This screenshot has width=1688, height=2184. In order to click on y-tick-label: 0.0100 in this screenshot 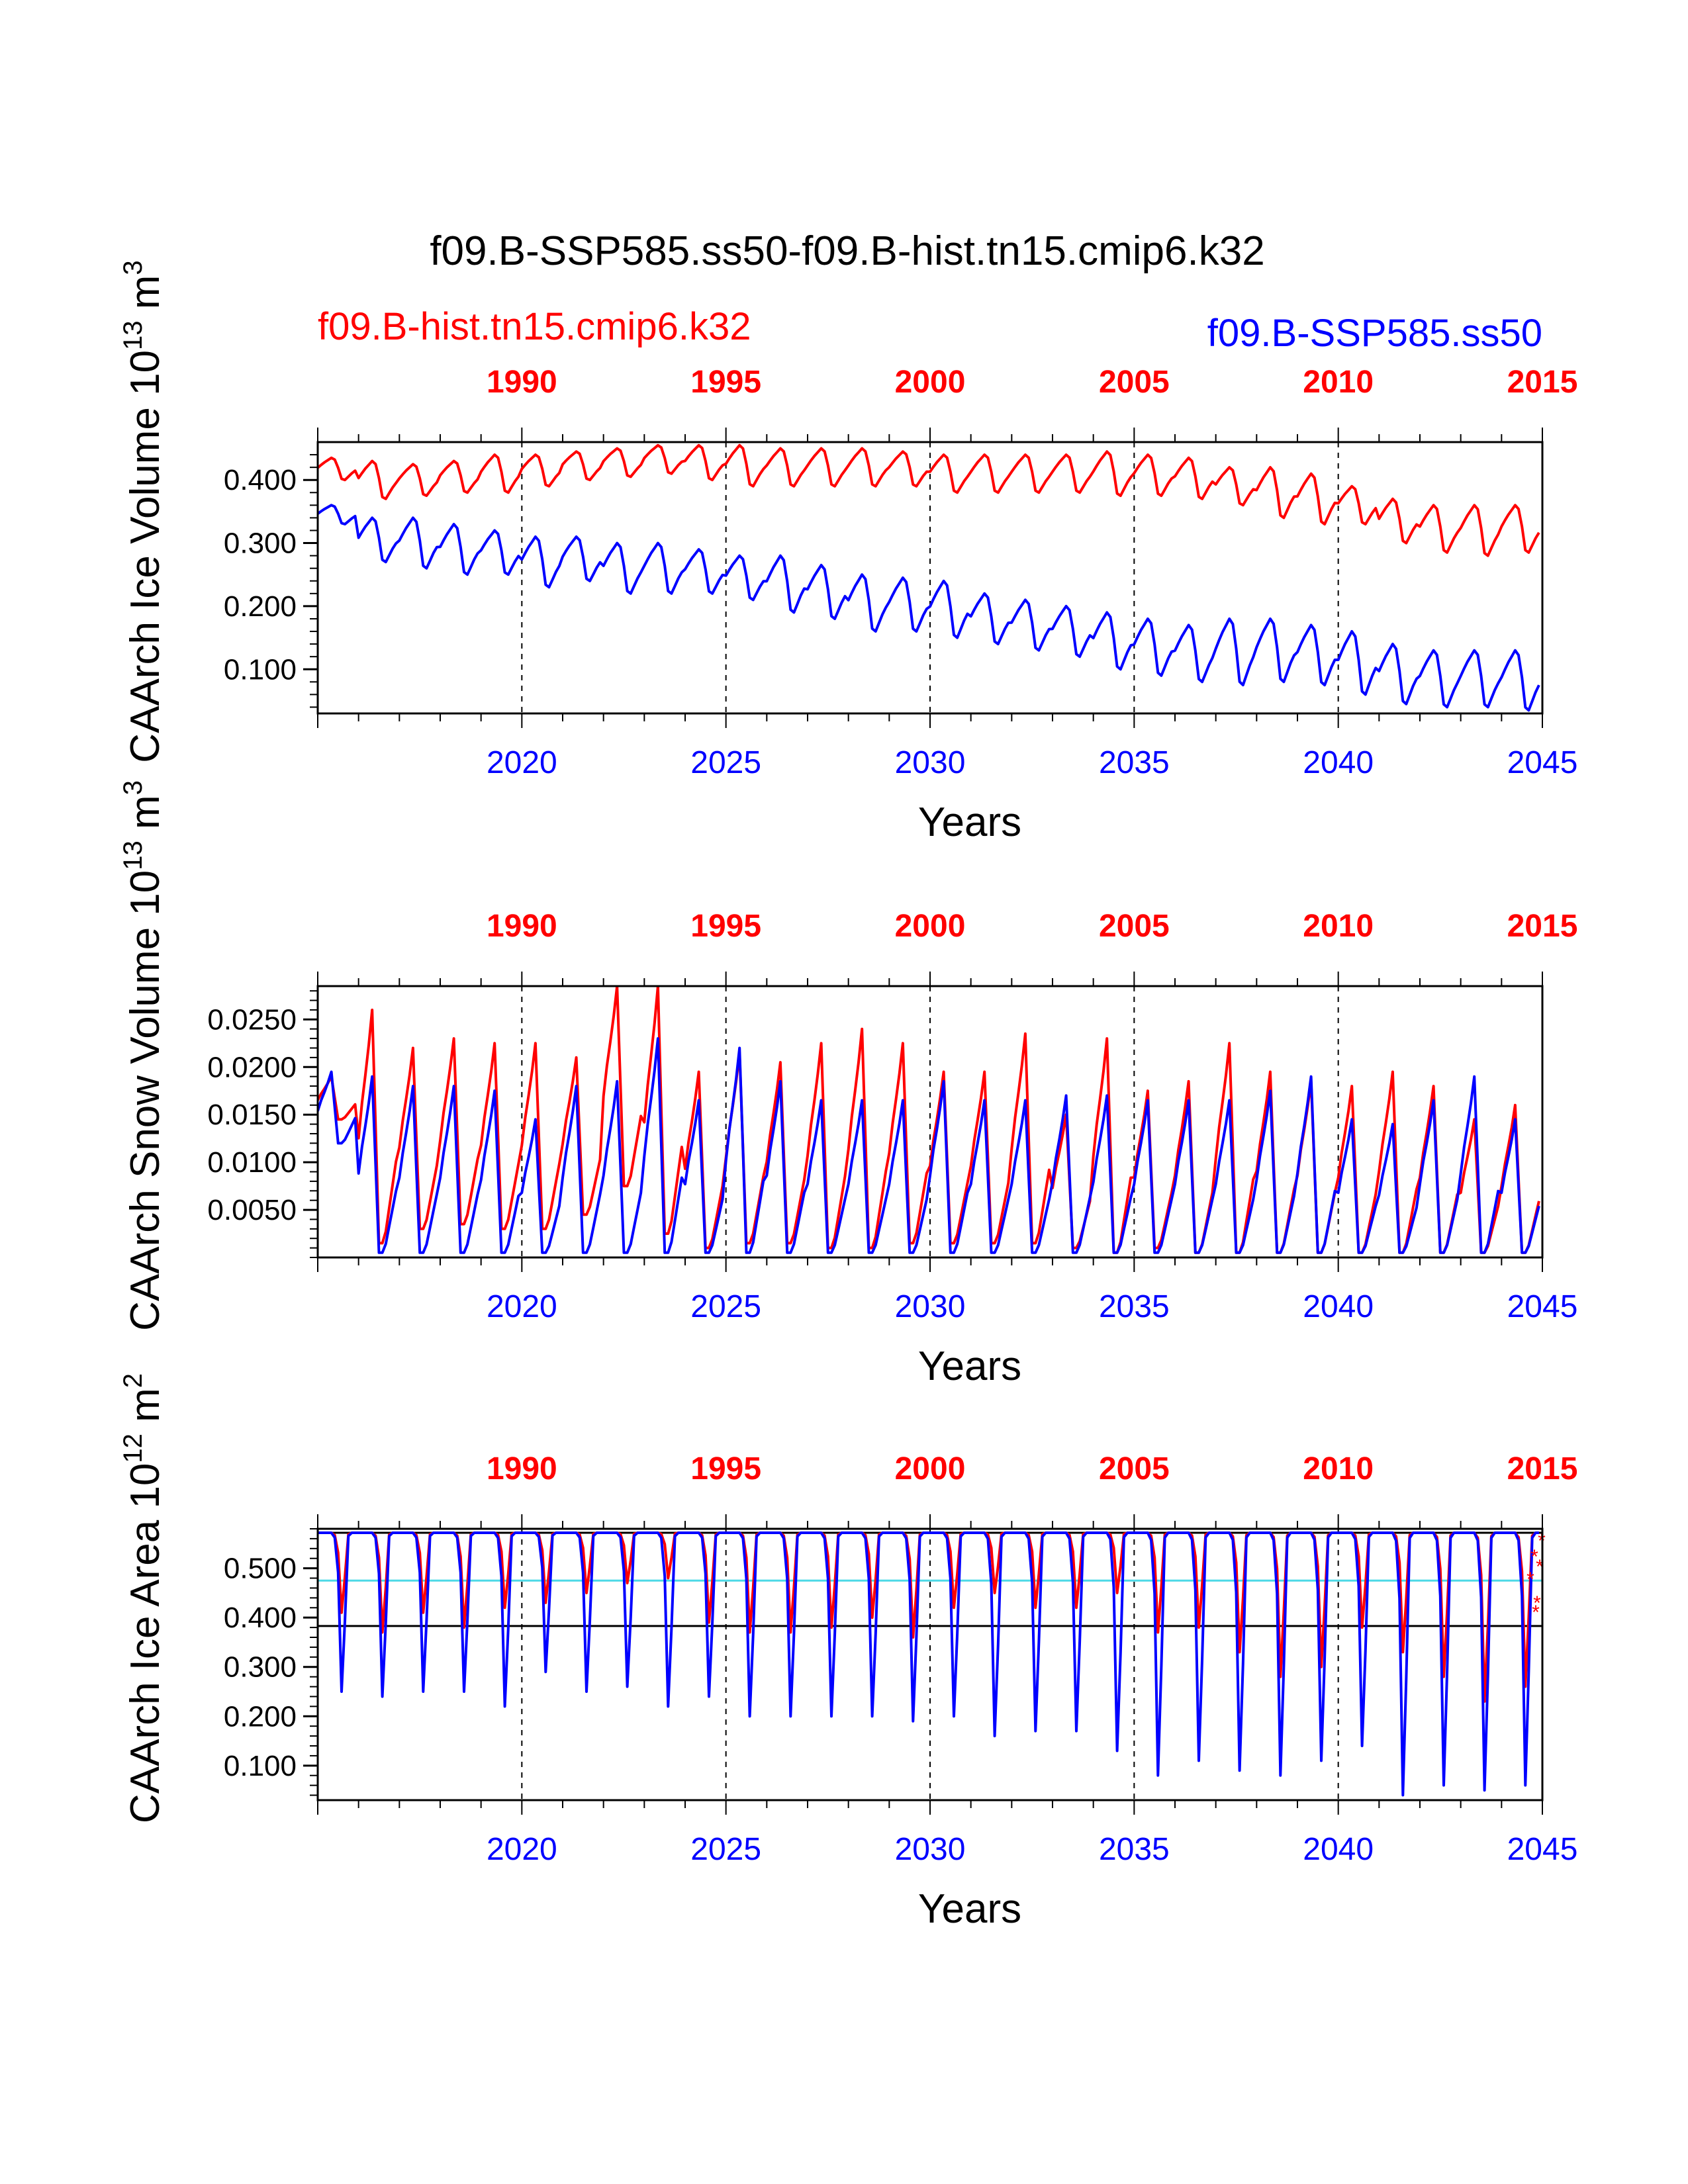, I will do `click(252, 1162)`.